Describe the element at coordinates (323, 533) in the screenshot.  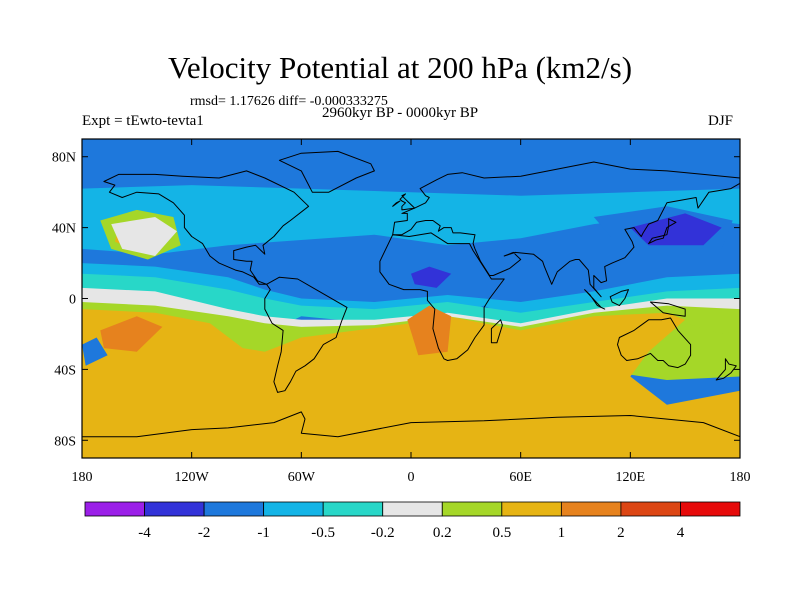
I see `colorbar-label: -0.5` at that location.